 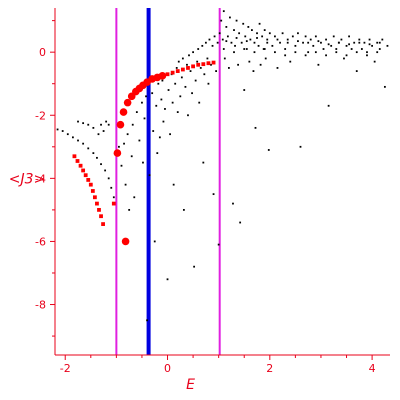 I want to click on x-axis-title: E, so click(x=190, y=385).